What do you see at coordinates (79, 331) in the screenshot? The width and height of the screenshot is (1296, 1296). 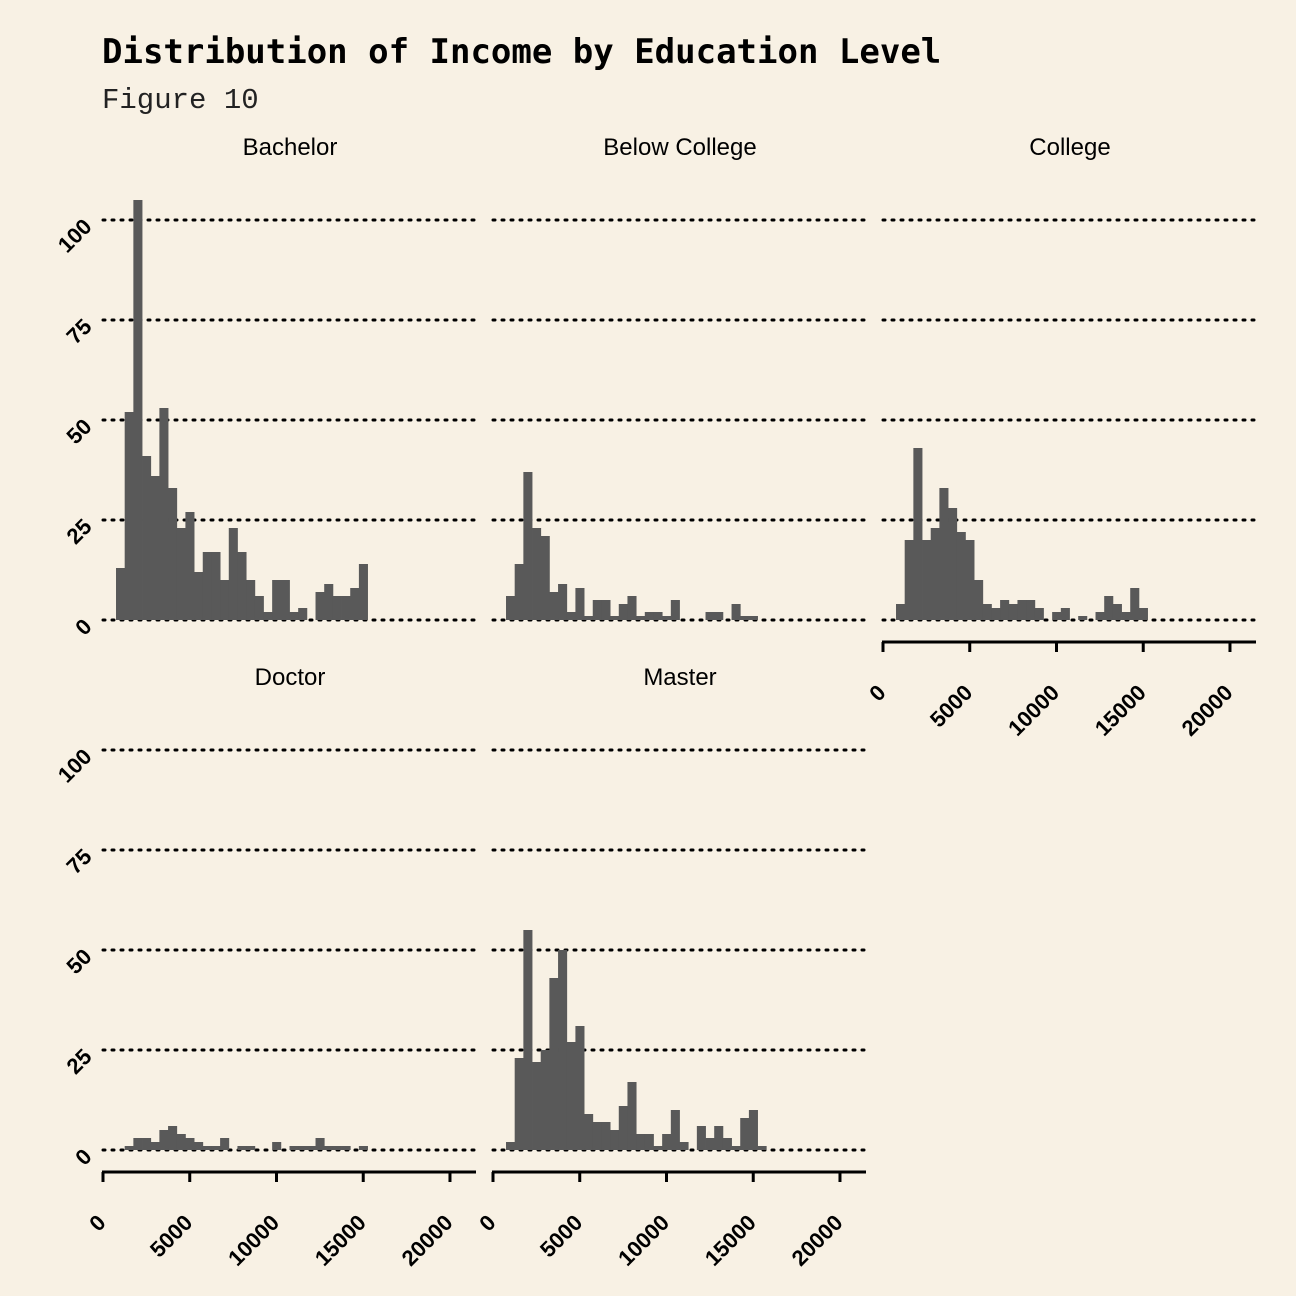 I see `y-tick-label-bachelor-75: 75` at bounding box center [79, 331].